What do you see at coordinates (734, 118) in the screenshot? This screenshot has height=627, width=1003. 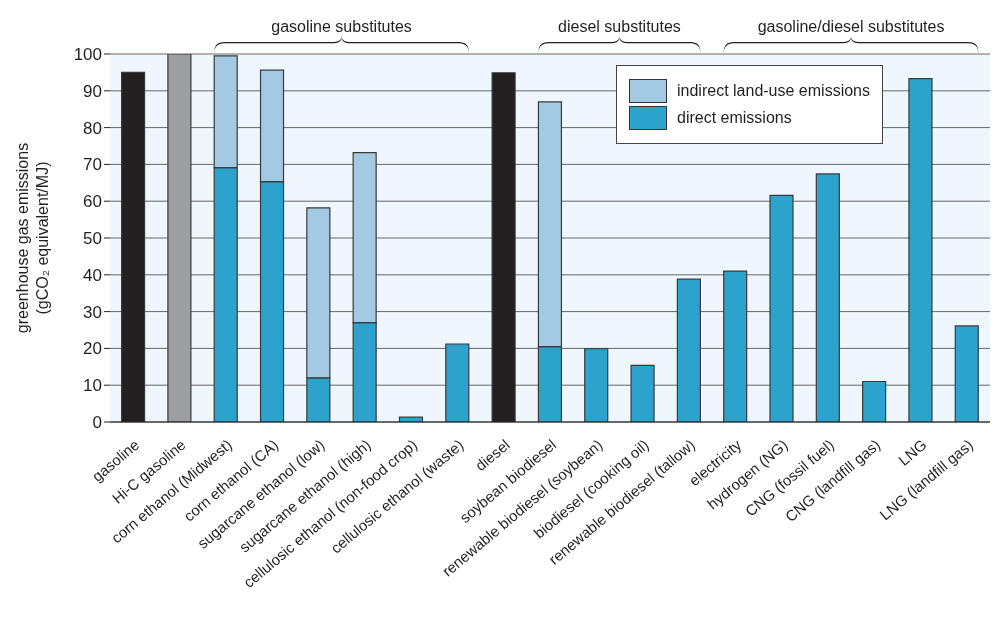 I see `legend-label: direct emissions` at bounding box center [734, 118].